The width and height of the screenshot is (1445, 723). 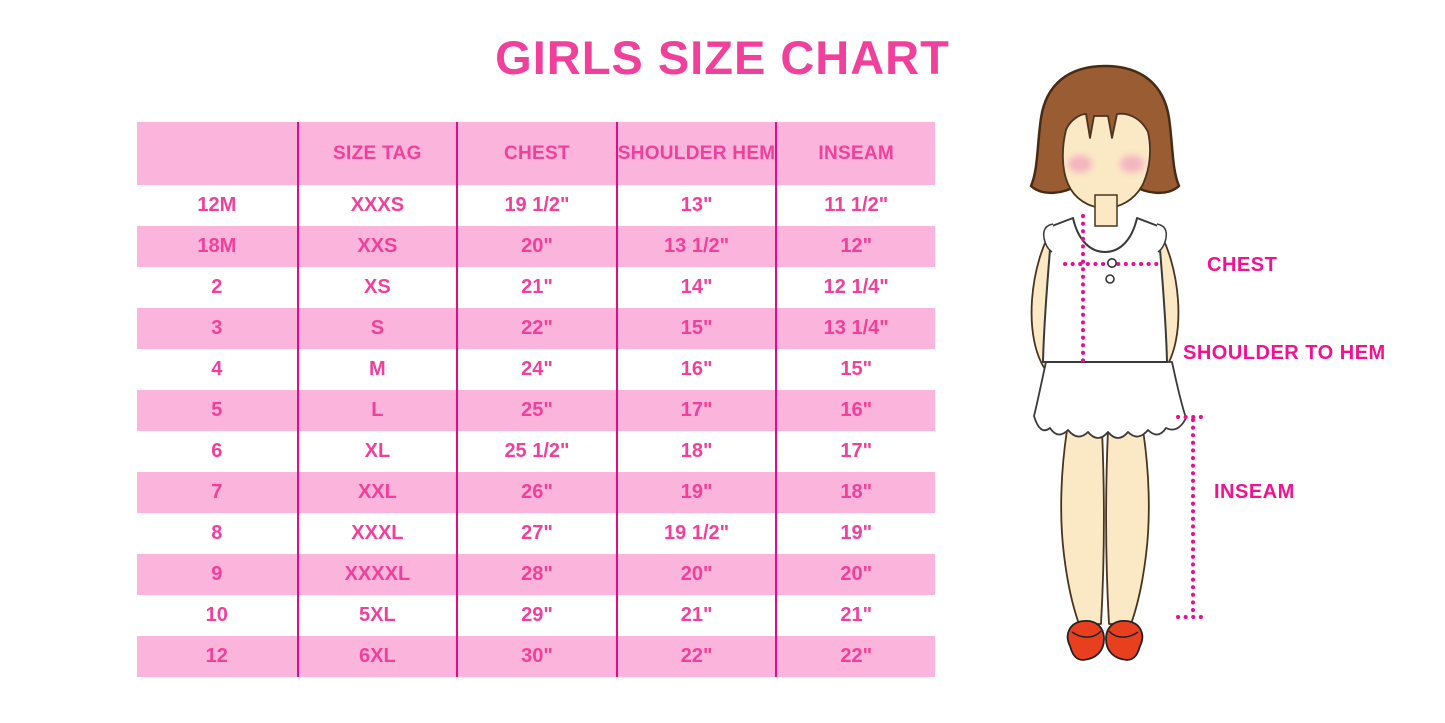 I want to click on table-cell: XXXXL, so click(x=376, y=574).